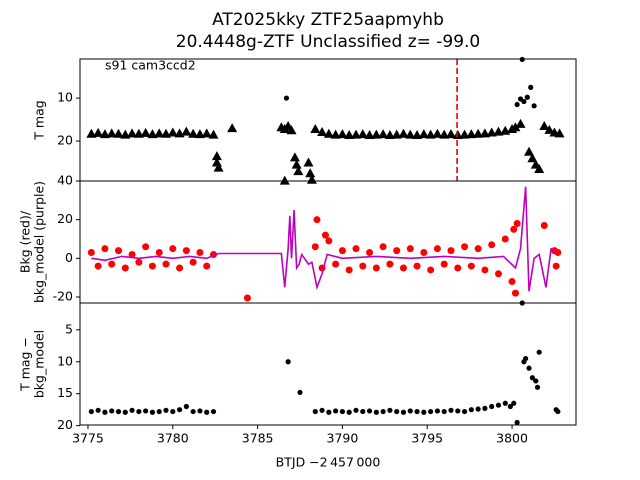 This screenshot has width=640, height=480. I want to click on y-tick-label: 15, so click(65, 392).